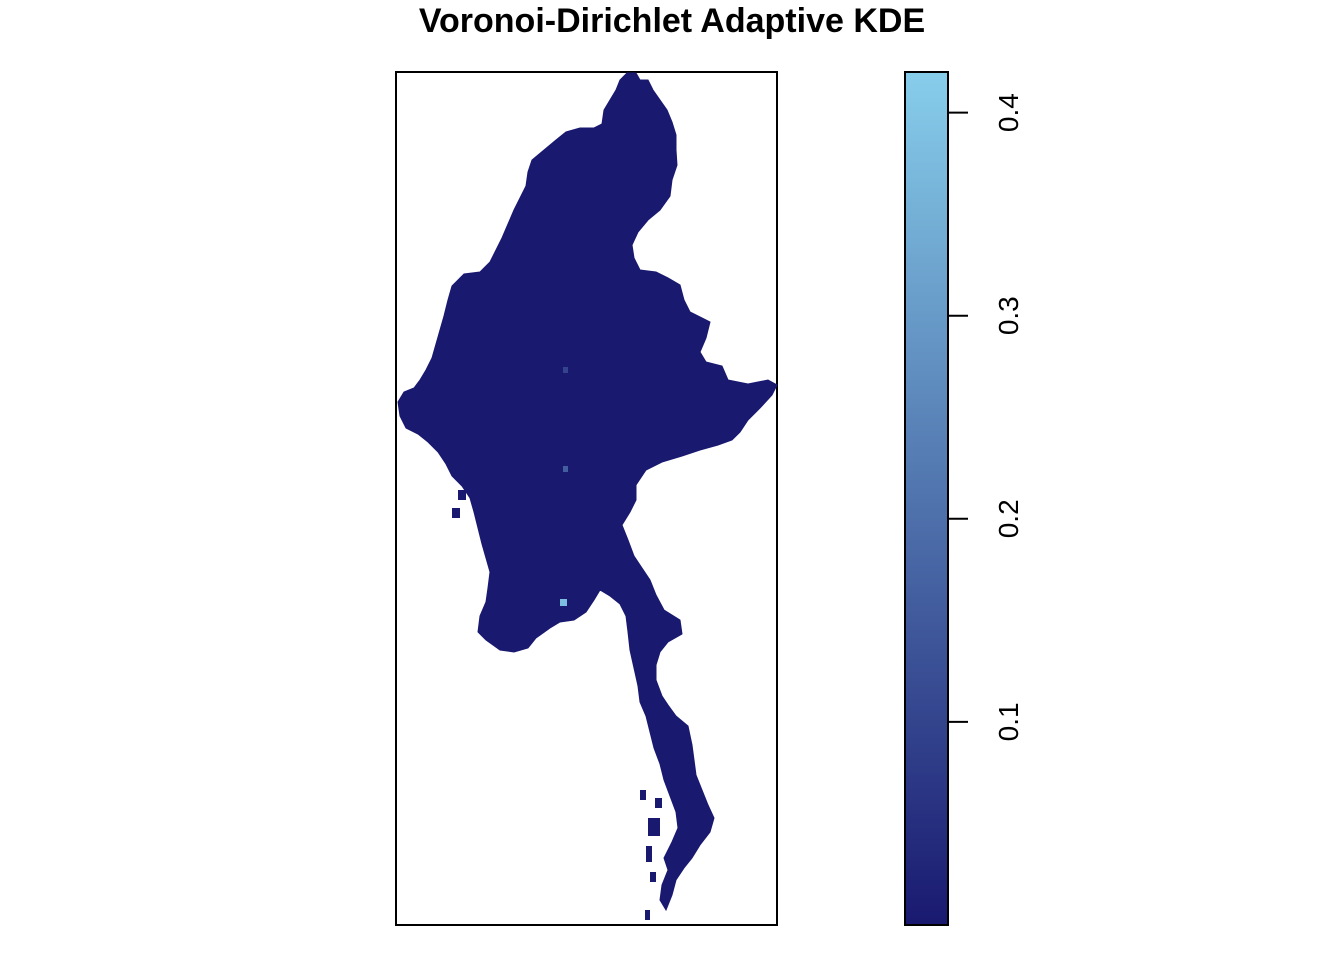 Image resolution: width=1344 pixels, height=960 pixels. Describe the element at coordinates (565, 370) in the screenshot. I see `hotspot-central` at that location.